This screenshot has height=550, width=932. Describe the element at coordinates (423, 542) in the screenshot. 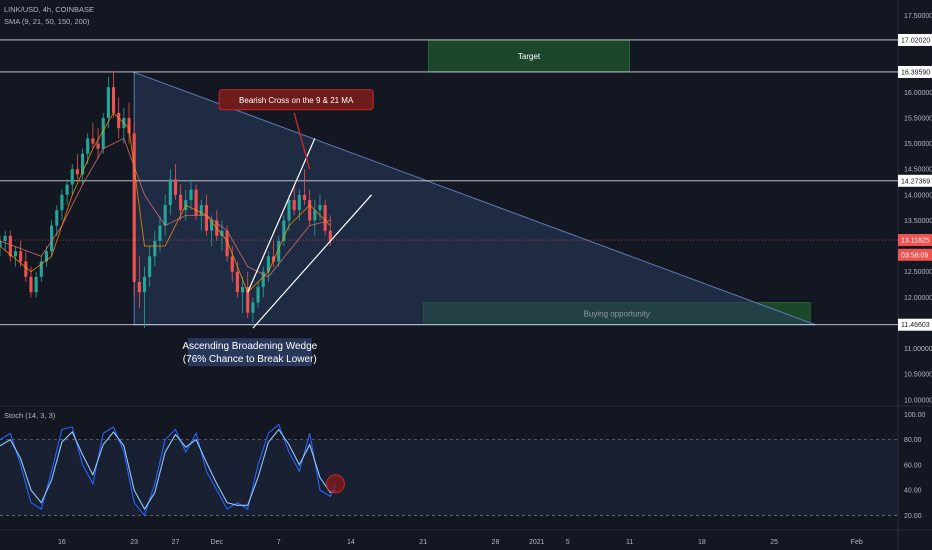

I see `time-tick-6: 21` at that location.